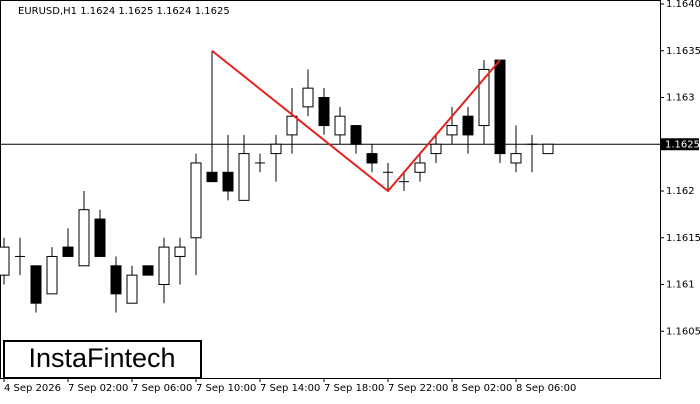 Image resolution: width=700 pixels, height=404 pixels. Describe the element at coordinates (226, 388) in the screenshot. I see `x-tick-label: 7 Sep 10:00` at that location.